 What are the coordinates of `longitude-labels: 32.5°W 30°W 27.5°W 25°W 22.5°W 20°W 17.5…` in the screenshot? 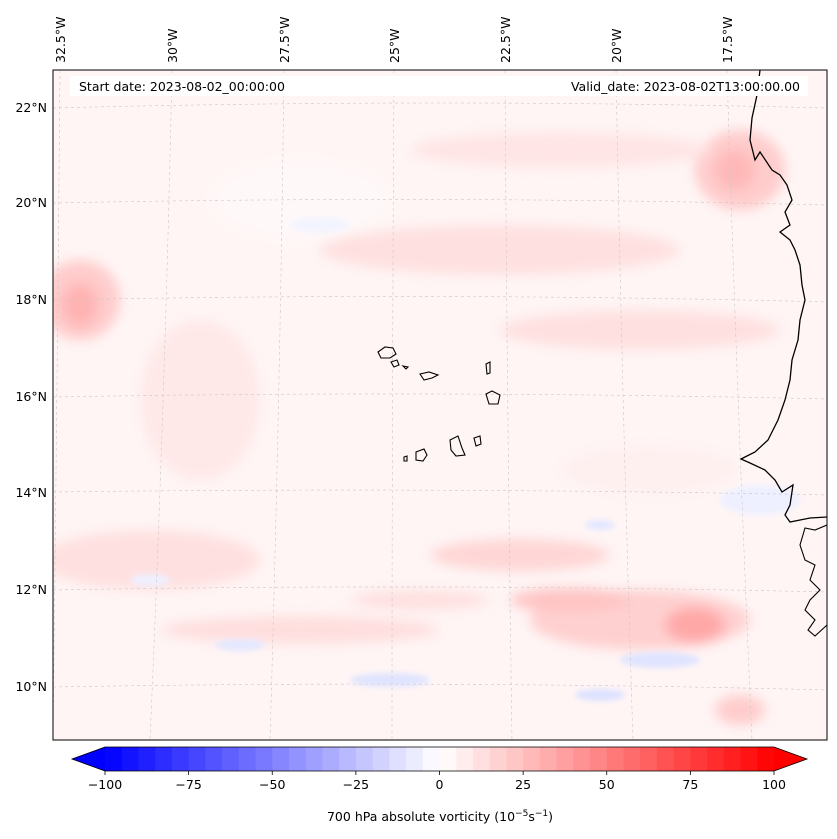 It's located at (394, 40).